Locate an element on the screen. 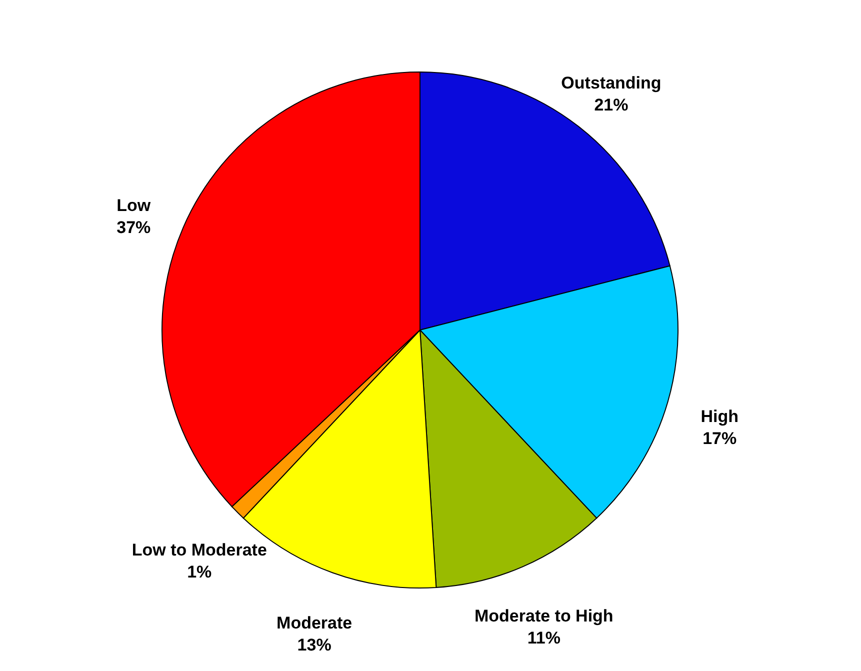 This screenshot has width=861, height=671. slice-label: Low to Moderate is located at coordinates (199, 550).